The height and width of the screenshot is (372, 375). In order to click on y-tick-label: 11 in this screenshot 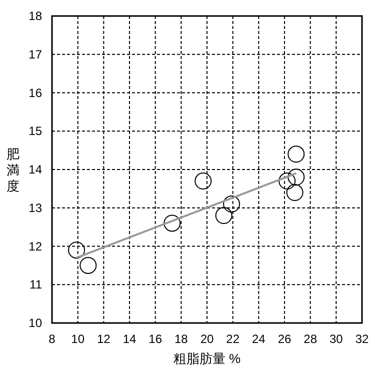, I will do `click(36, 285)`.